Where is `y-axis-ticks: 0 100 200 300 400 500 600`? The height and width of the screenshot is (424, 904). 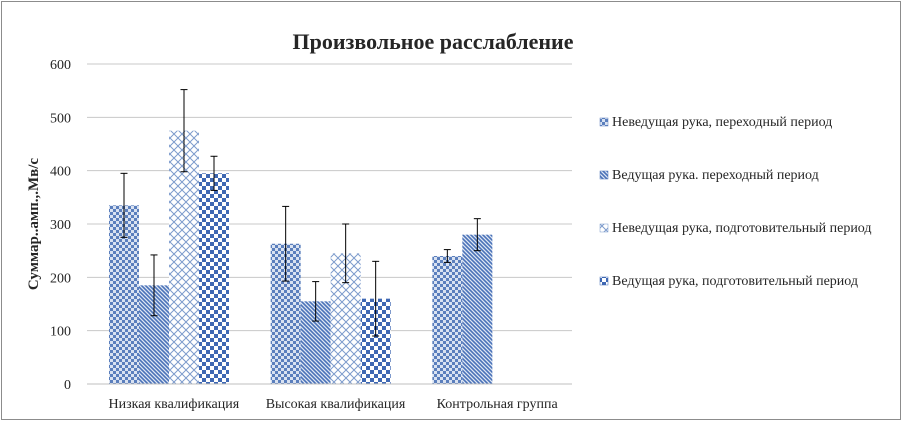
y-axis-ticks: 0 100 200 300 400 500 600 is located at coordinates (60, 225).